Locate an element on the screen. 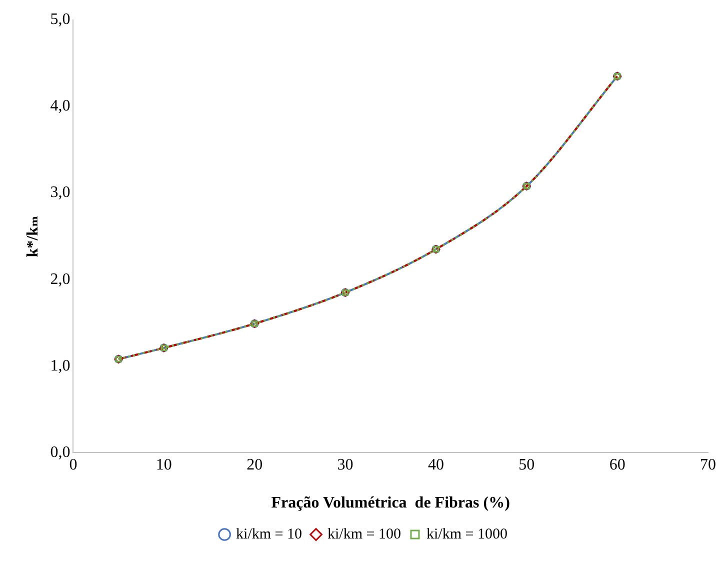  y-tick-label: 5,0 is located at coordinates (60, 19).